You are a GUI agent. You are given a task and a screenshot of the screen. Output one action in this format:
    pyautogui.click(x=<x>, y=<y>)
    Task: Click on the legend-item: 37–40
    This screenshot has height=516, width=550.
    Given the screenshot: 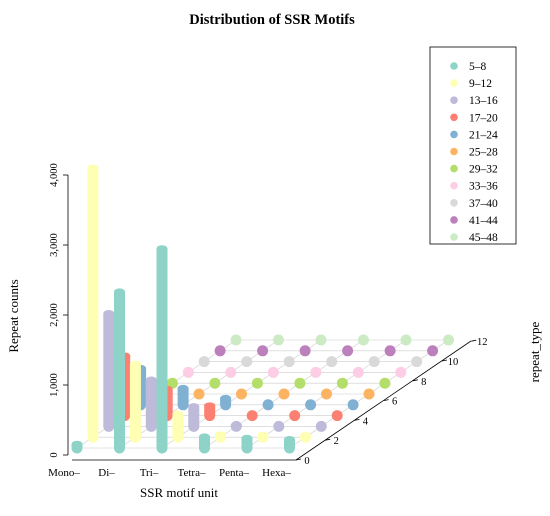 What is the action you would take?
    pyautogui.click(x=474, y=204)
    